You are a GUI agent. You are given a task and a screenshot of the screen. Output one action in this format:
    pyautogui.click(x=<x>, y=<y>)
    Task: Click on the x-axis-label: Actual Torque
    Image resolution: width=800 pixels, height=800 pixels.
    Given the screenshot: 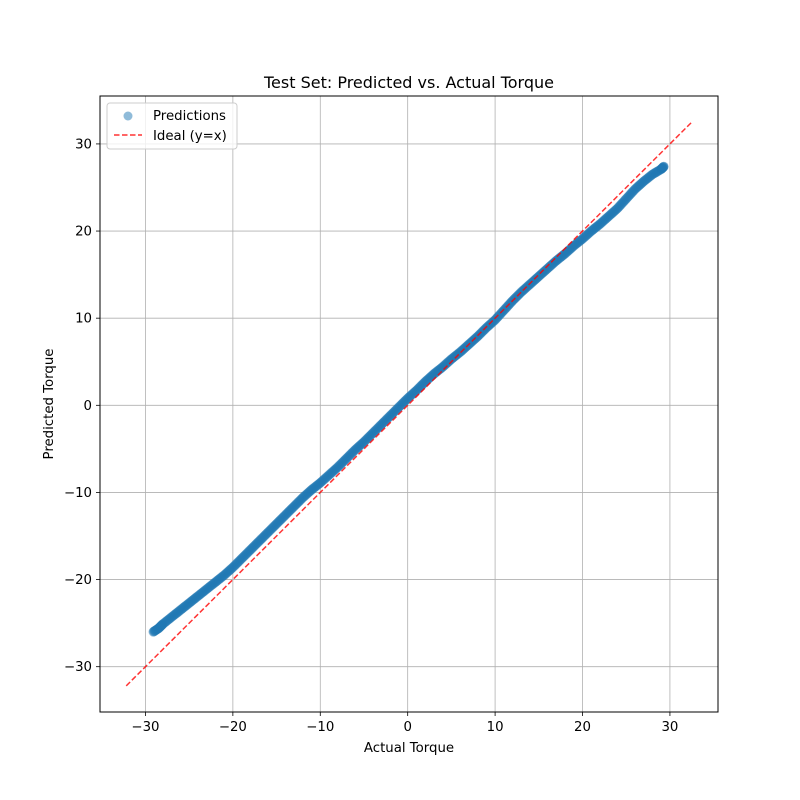 What is the action you would take?
    pyautogui.click(x=409, y=748)
    